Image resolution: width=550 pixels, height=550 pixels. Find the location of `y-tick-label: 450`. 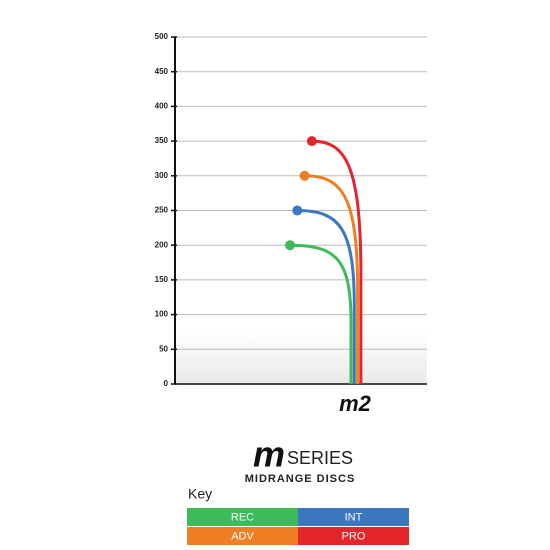

y-tick-label: 450 is located at coordinates (162, 71).